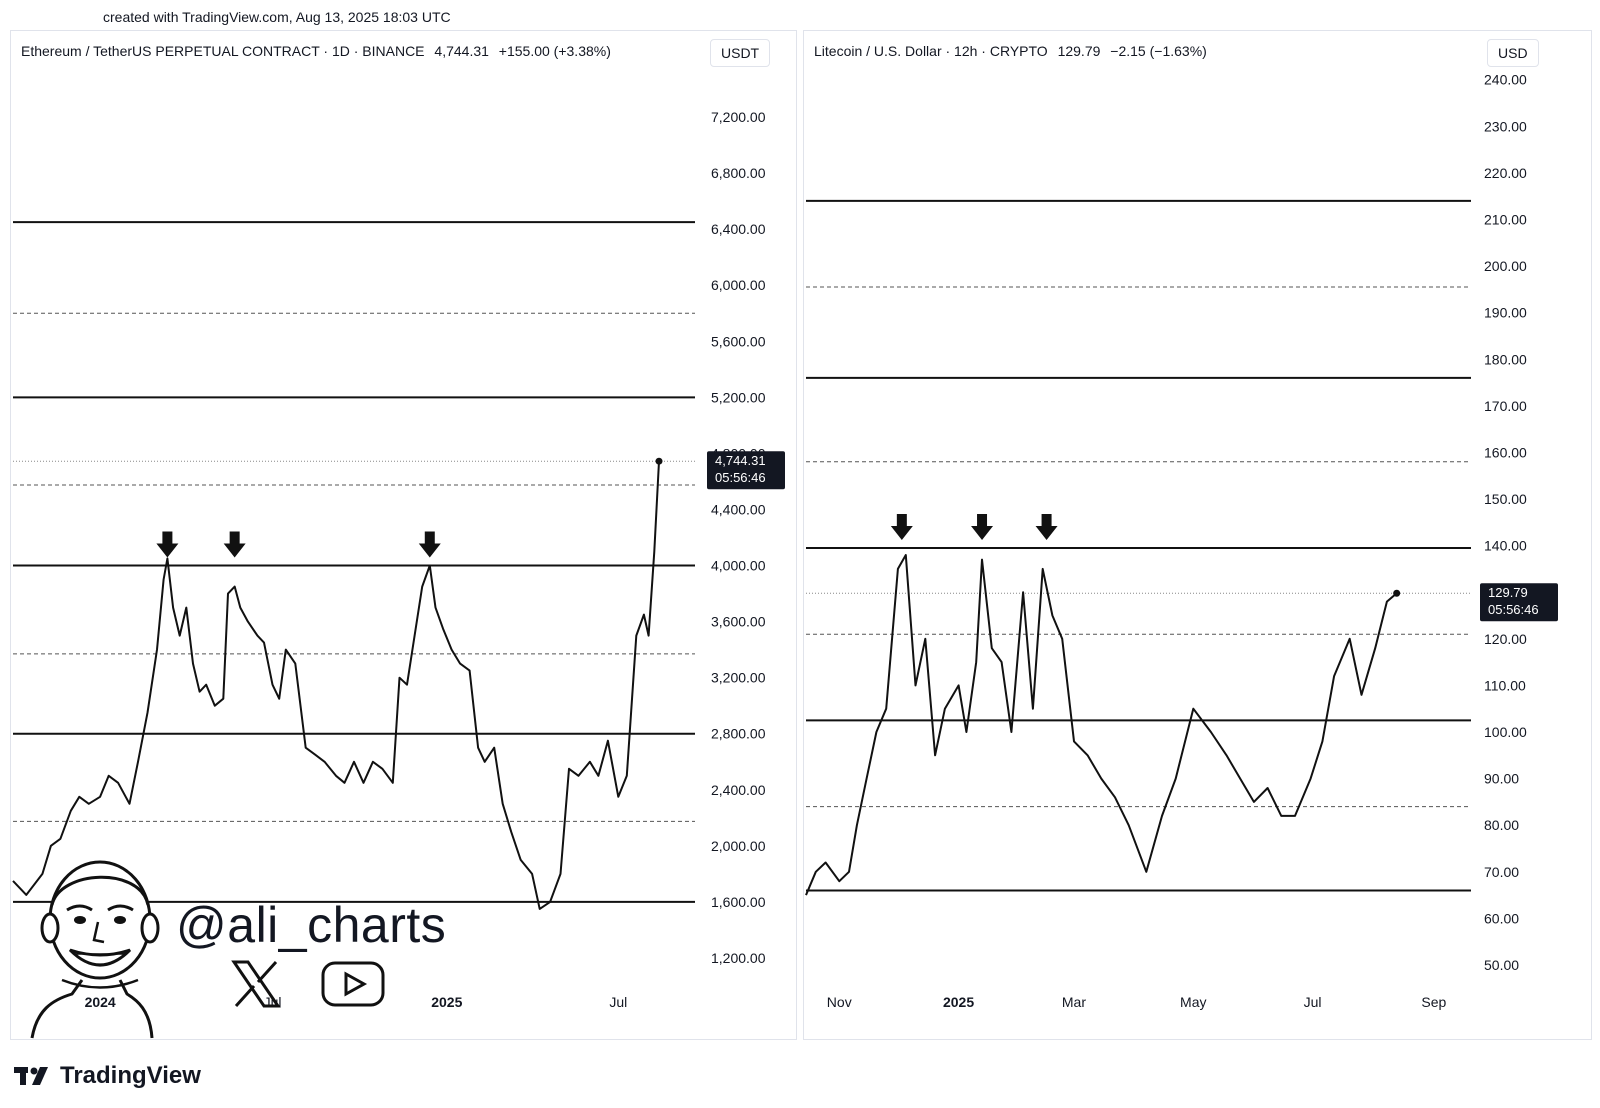 The height and width of the screenshot is (1108, 1600). I want to click on ltc-y-tick-label: 80.00, so click(1501, 825).